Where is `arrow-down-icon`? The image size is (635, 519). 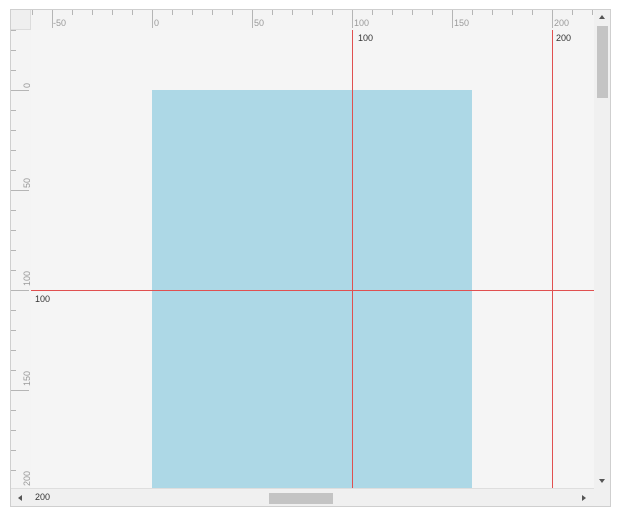
arrow-down-icon is located at coordinates (602, 481).